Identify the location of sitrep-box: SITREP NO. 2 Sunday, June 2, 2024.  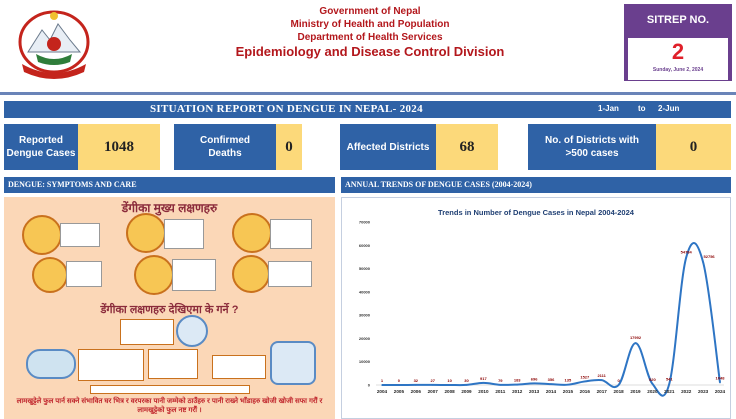
(678, 42).